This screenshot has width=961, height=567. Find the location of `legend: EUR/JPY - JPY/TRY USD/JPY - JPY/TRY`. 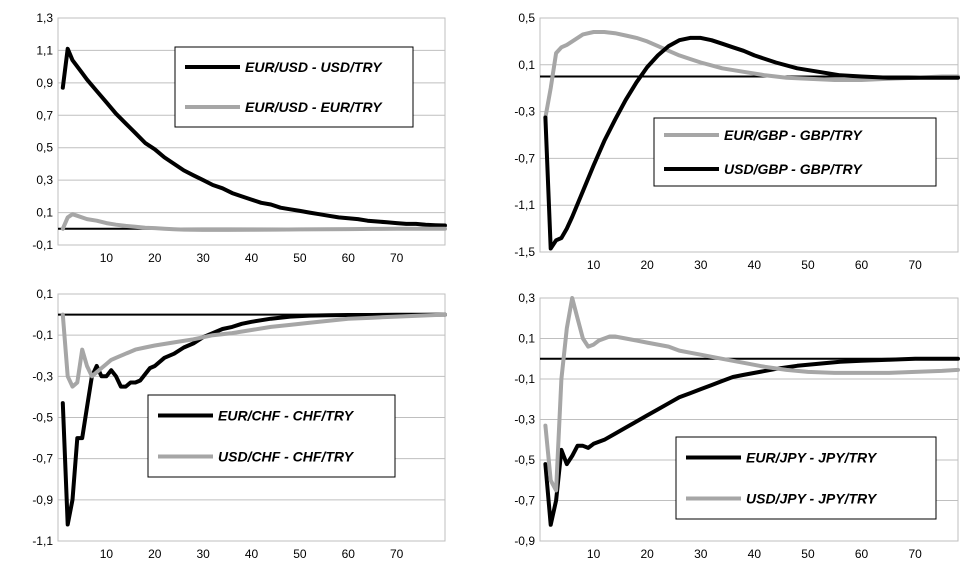

legend: EUR/JPY - JPY/TRY USD/JPY - JPY/TRY is located at coordinates (806, 478).